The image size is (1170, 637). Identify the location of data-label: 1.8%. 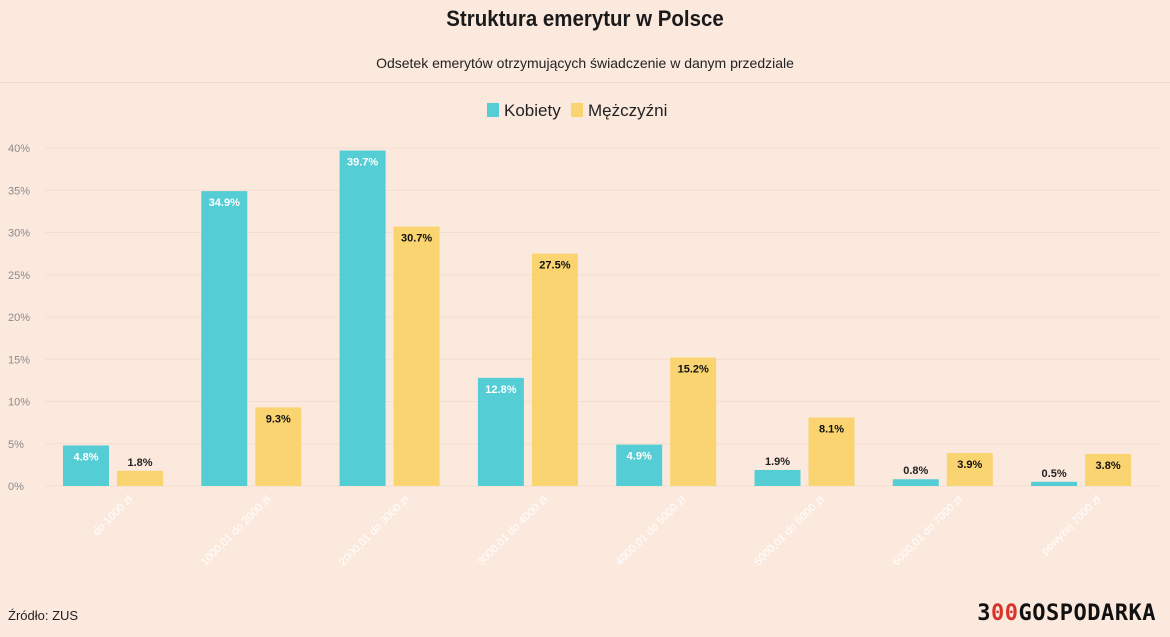
(139, 463).